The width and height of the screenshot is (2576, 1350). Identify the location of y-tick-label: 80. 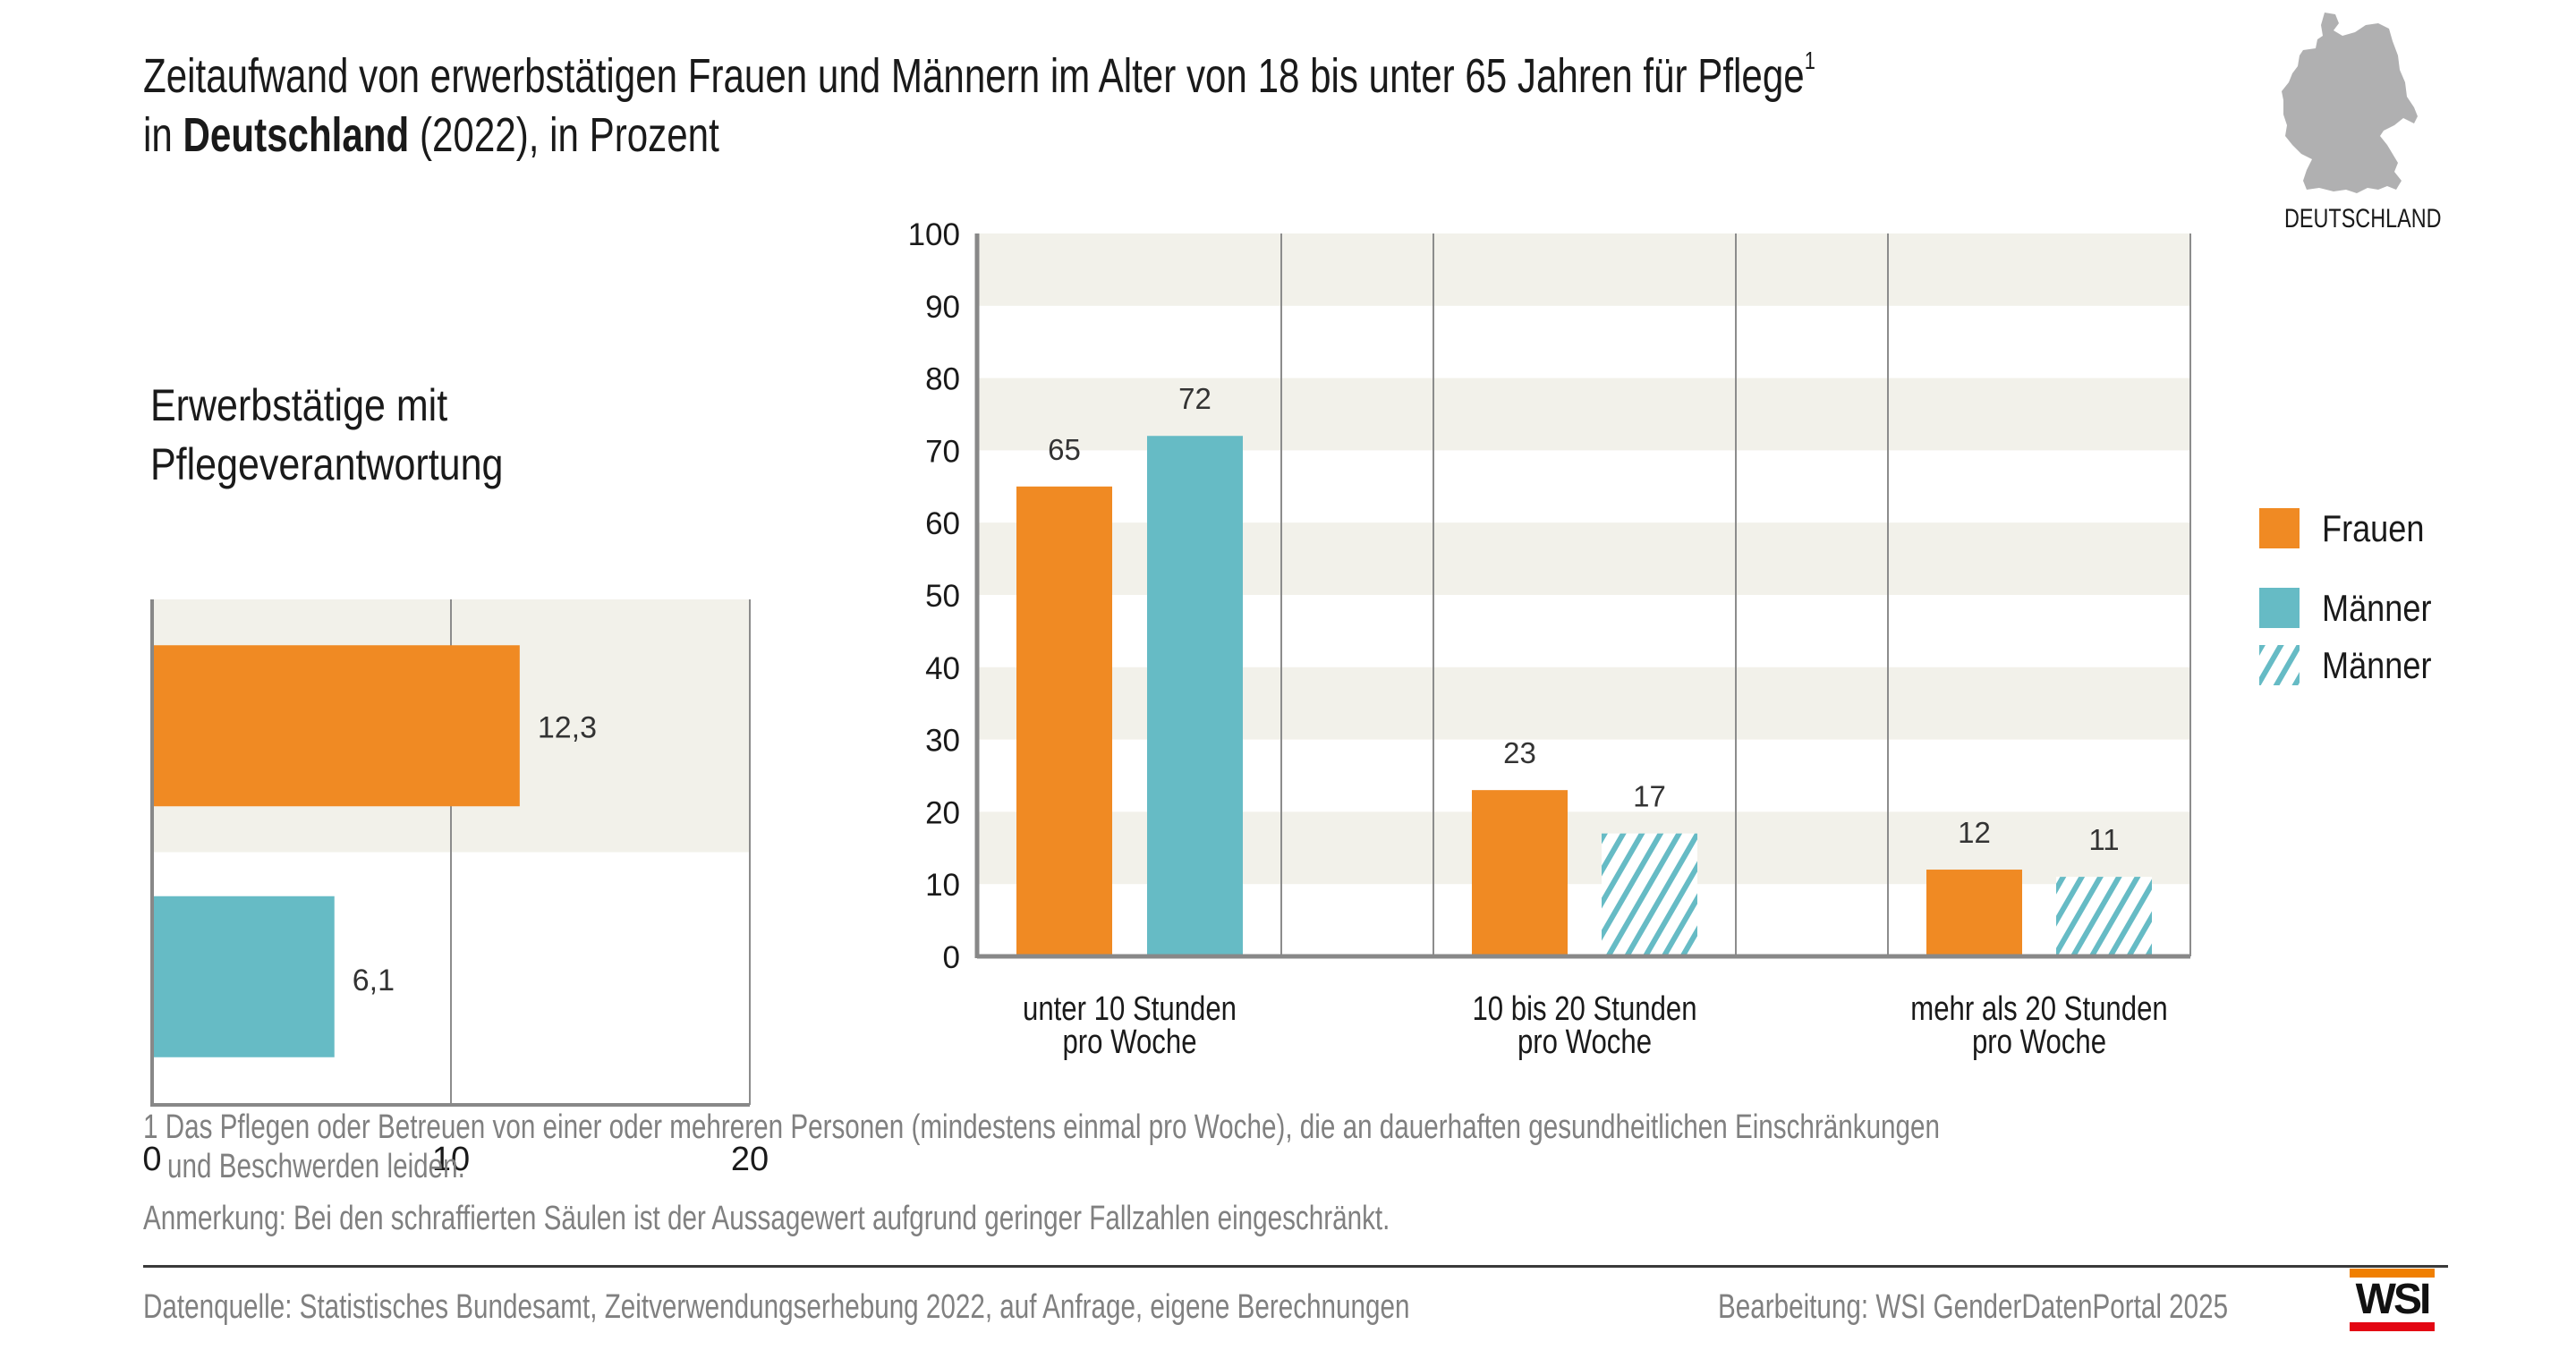
(942, 379).